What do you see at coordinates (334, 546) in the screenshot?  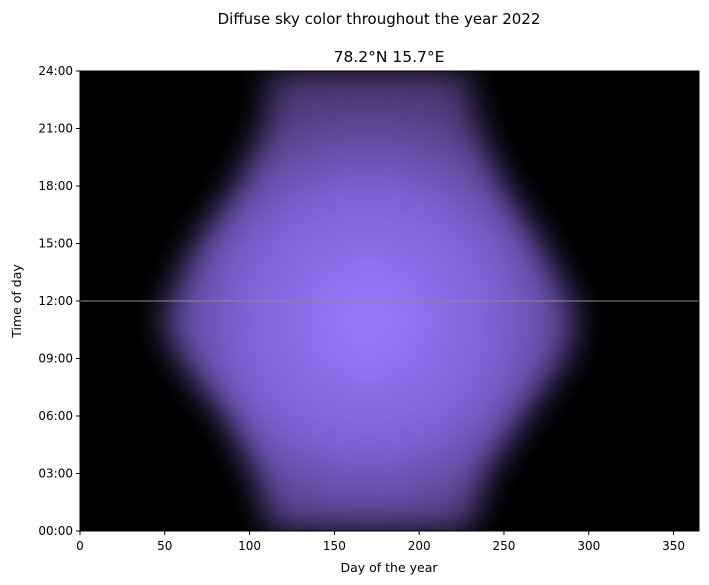 I see `x-tick-label: 150` at bounding box center [334, 546].